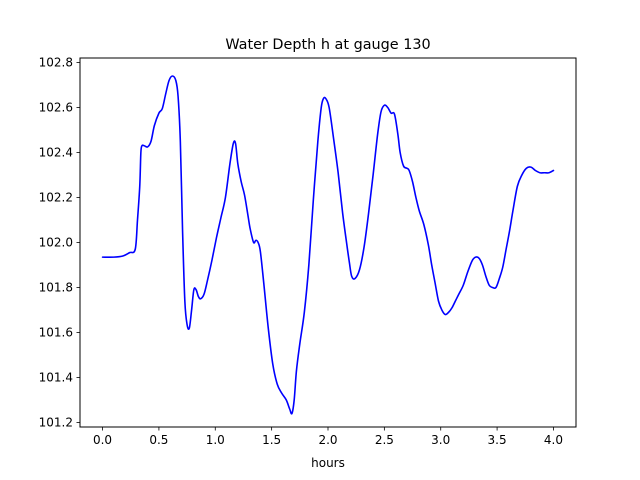 The image size is (640, 480). What do you see at coordinates (384, 440) in the screenshot?
I see `x-tick-label: 2.5` at bounding box center [384, 440].